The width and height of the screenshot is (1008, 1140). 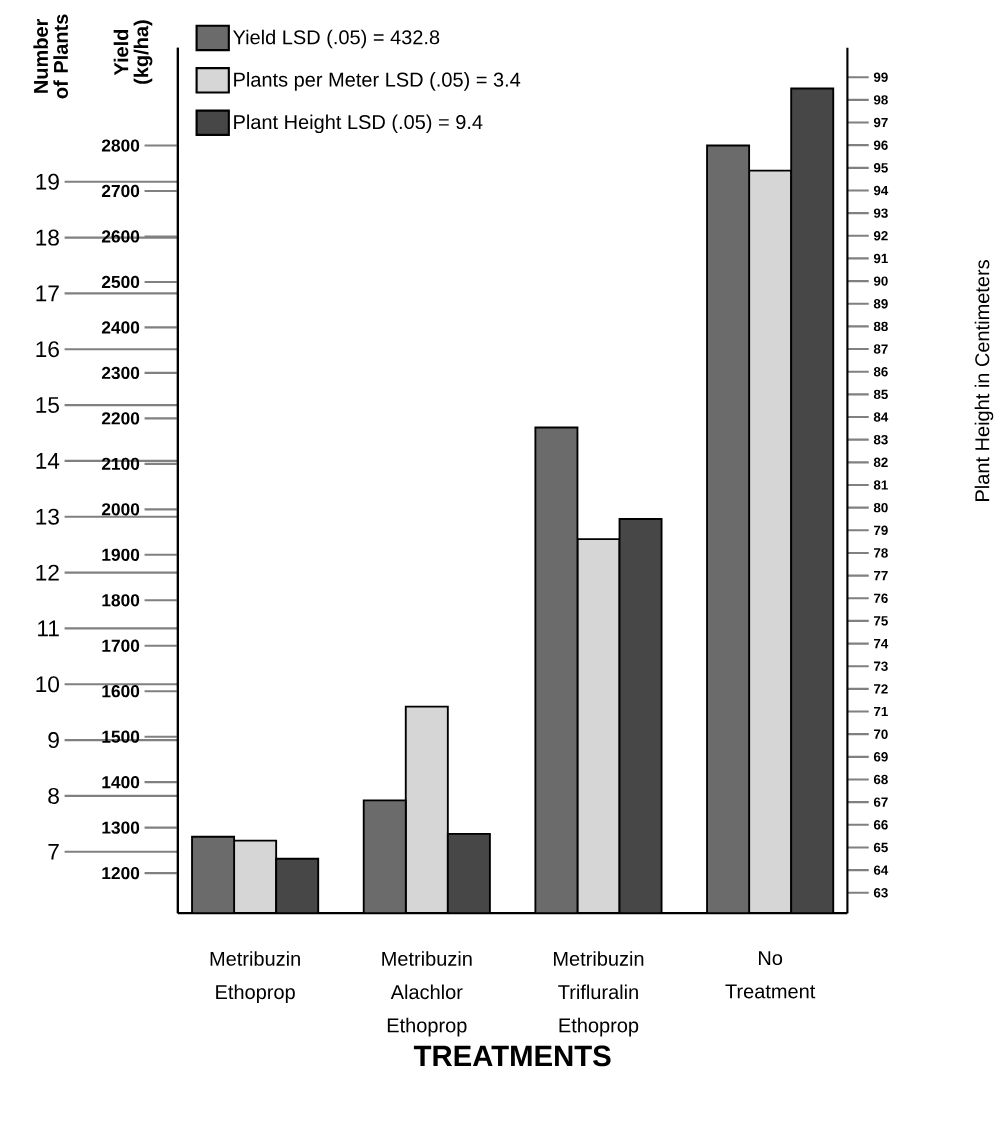 What do you see at coordinates (880, 145) in the screenshot?
I see `y2-tick-label: 96` at bounding box center [880, 145].